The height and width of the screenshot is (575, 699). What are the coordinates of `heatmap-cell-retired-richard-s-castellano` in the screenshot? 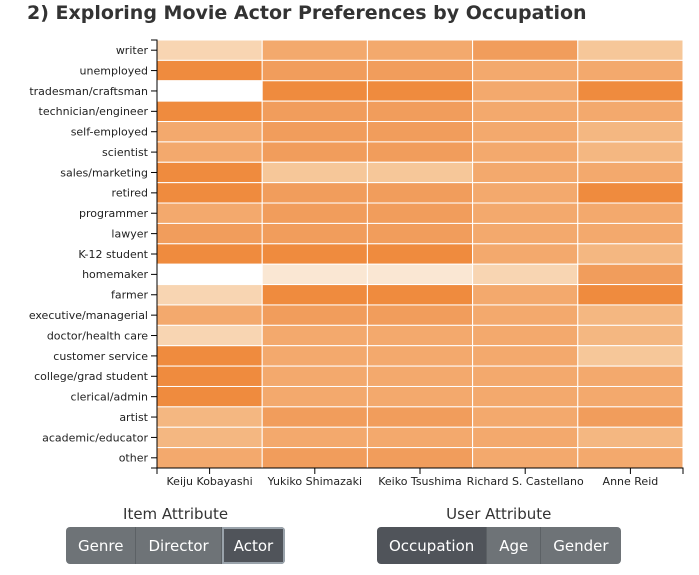 It's located at (525, 193).